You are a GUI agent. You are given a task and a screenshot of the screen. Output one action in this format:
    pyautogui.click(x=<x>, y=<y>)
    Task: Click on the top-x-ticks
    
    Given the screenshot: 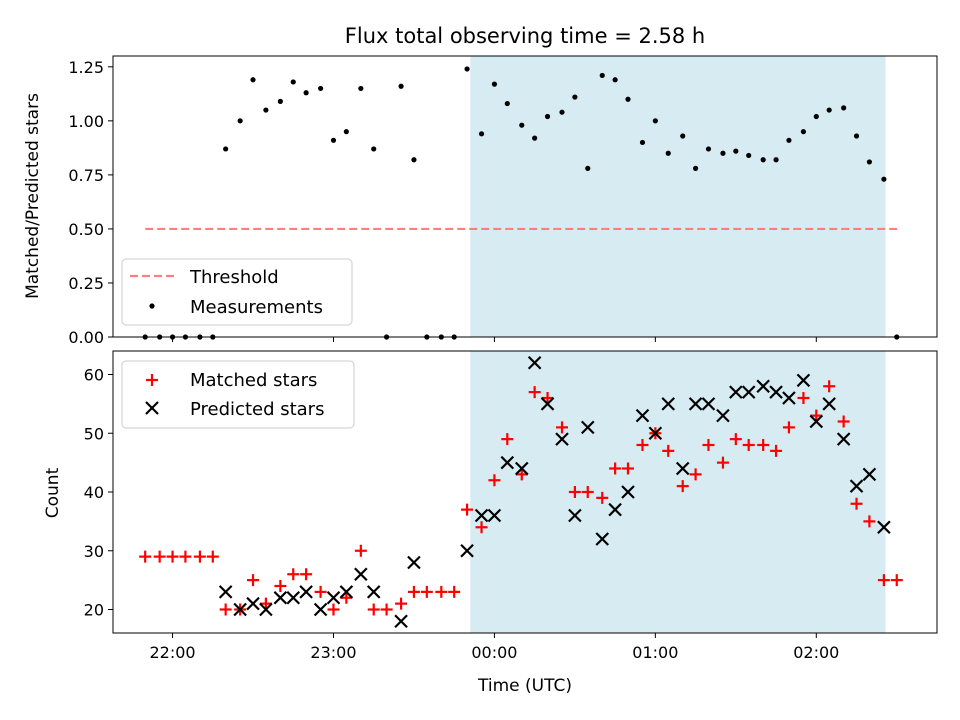 What is the action you would take?
    pyautogui.click(x=494, y=339)
    